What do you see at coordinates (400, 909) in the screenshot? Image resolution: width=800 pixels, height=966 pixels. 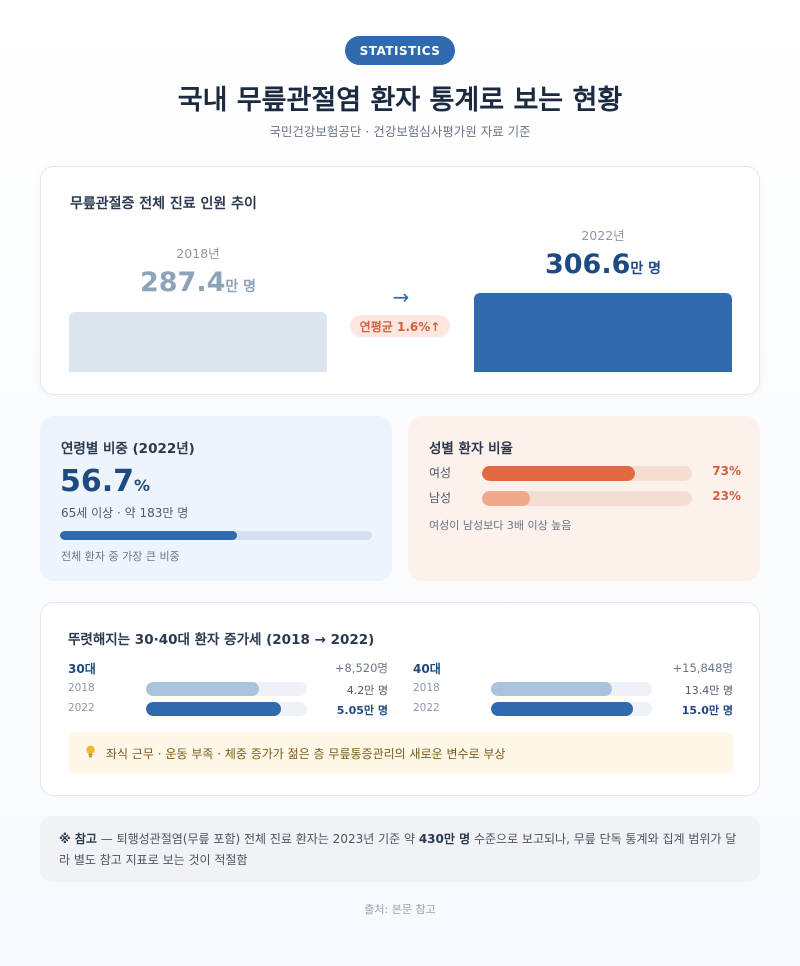 I see `source-note: 출처: 본문 참고` at bounding box center [400, 909].